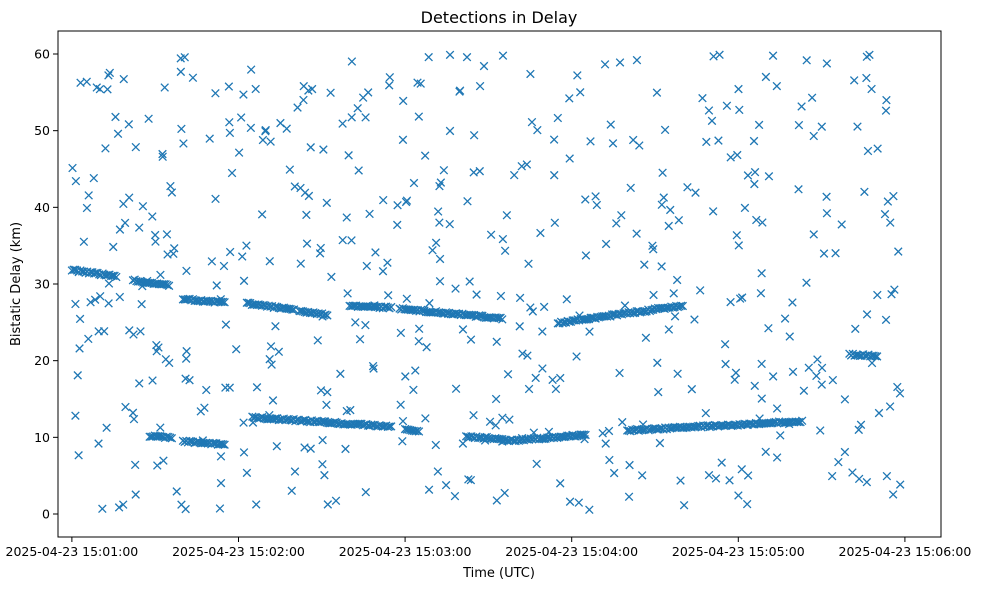  Describe the element at coordinates (571, 551) in the screenshot. I see `x-tick-label: 2025-04-23 15:04:00` at that location.